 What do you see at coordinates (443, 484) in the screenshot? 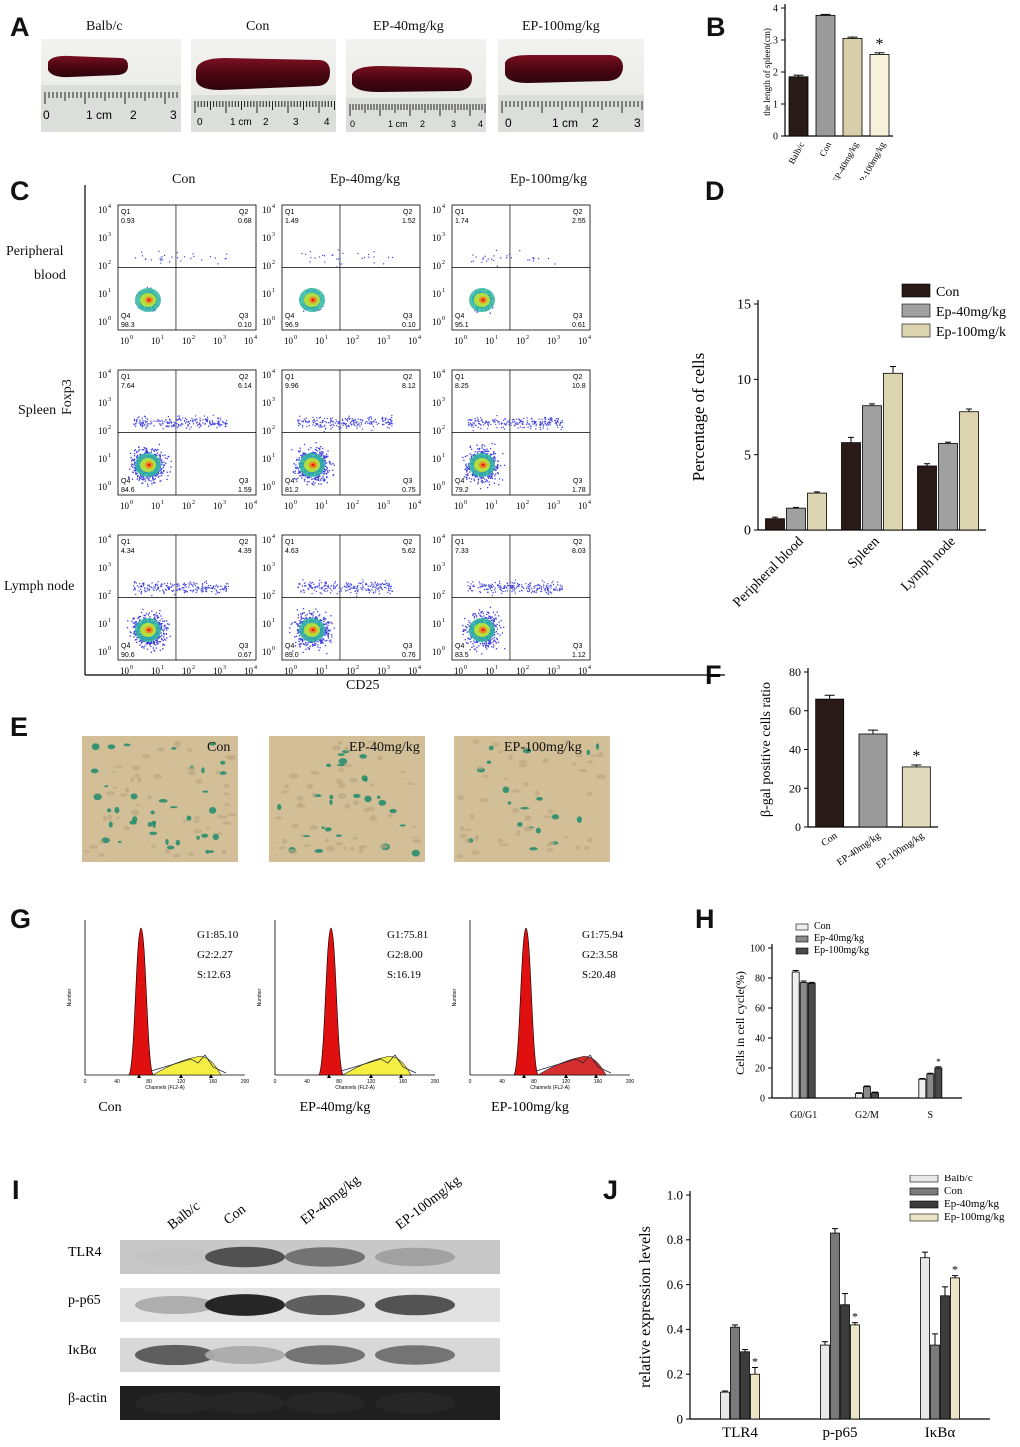
I see `y-tick-exponent: 0` at bounding box center [443, 484].